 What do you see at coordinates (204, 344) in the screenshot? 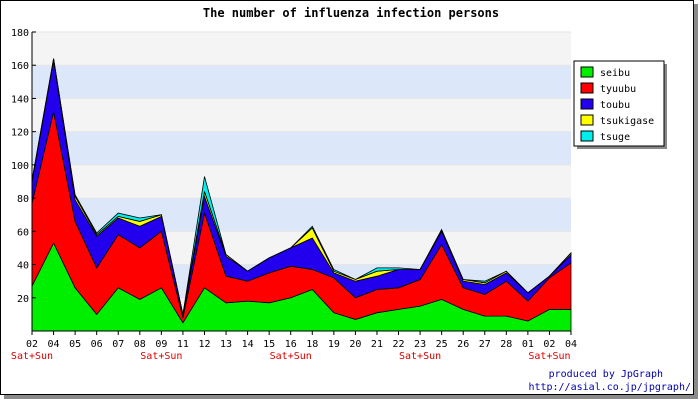
I see `x-tick-label: 12` at bounding box center [204, 344].